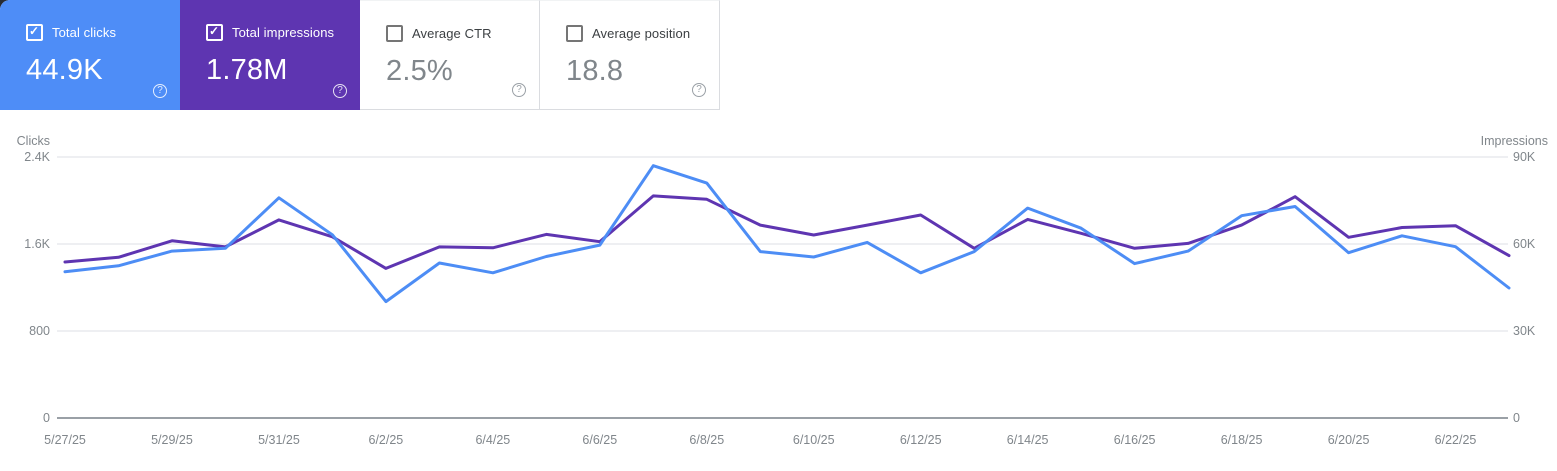 The image size is (1557, 471). I want to click on average-ctr-checkbox, so click(394, 33).